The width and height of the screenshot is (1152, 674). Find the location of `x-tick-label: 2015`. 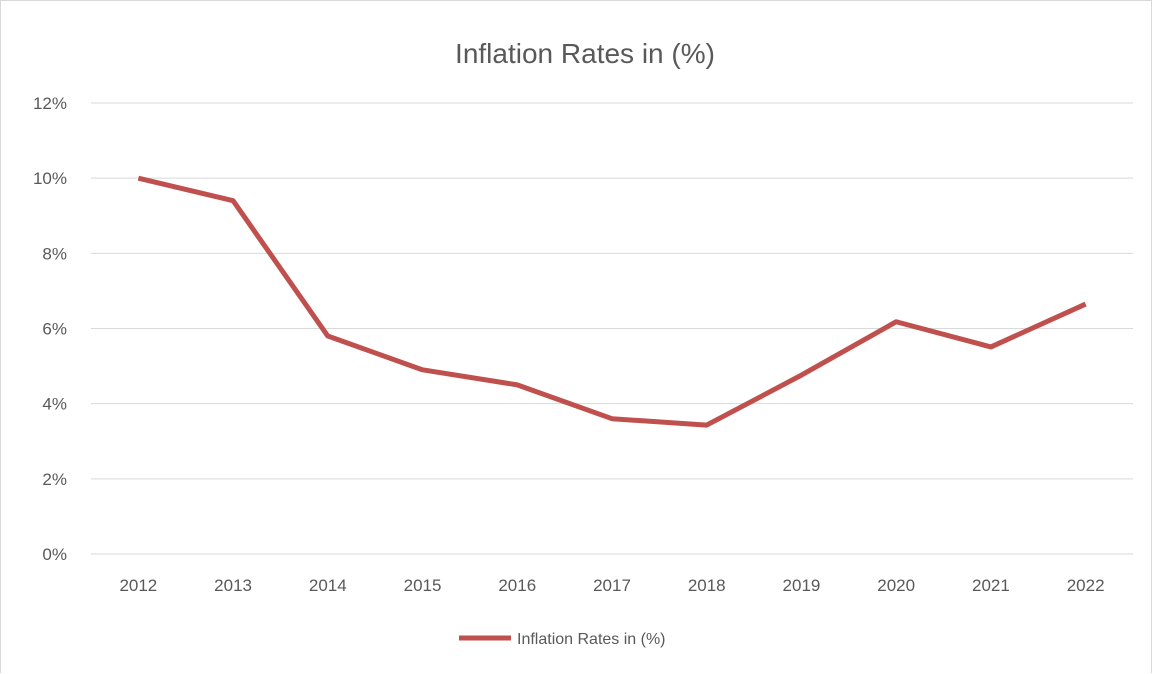

x-tick-label: 2015 is located at coordinates (423, 585).